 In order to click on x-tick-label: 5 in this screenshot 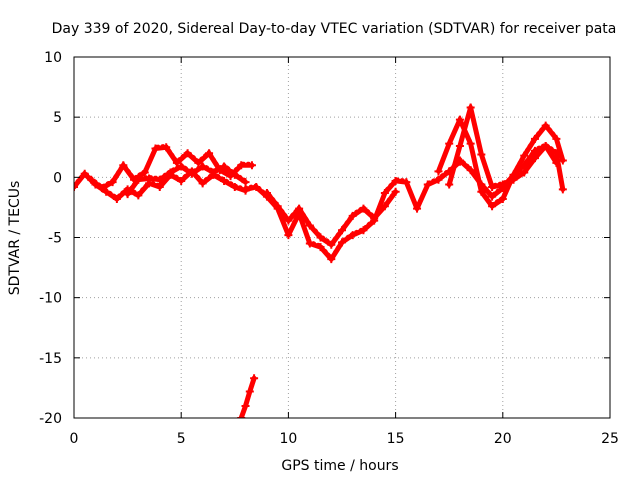, I will do `click(181, 439)`.